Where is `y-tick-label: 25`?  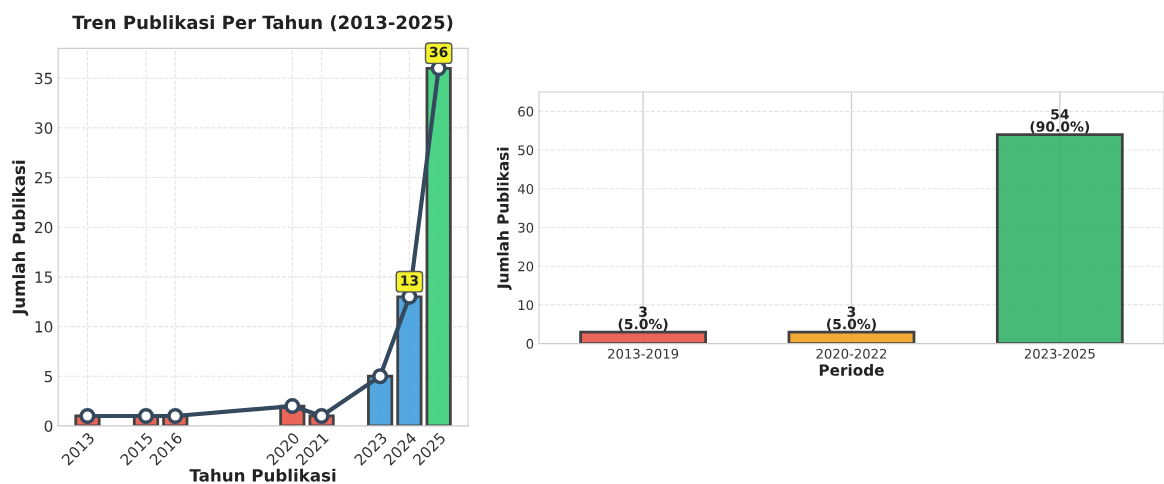 y-tick-label: 25 is located at coordinates (43, 178).